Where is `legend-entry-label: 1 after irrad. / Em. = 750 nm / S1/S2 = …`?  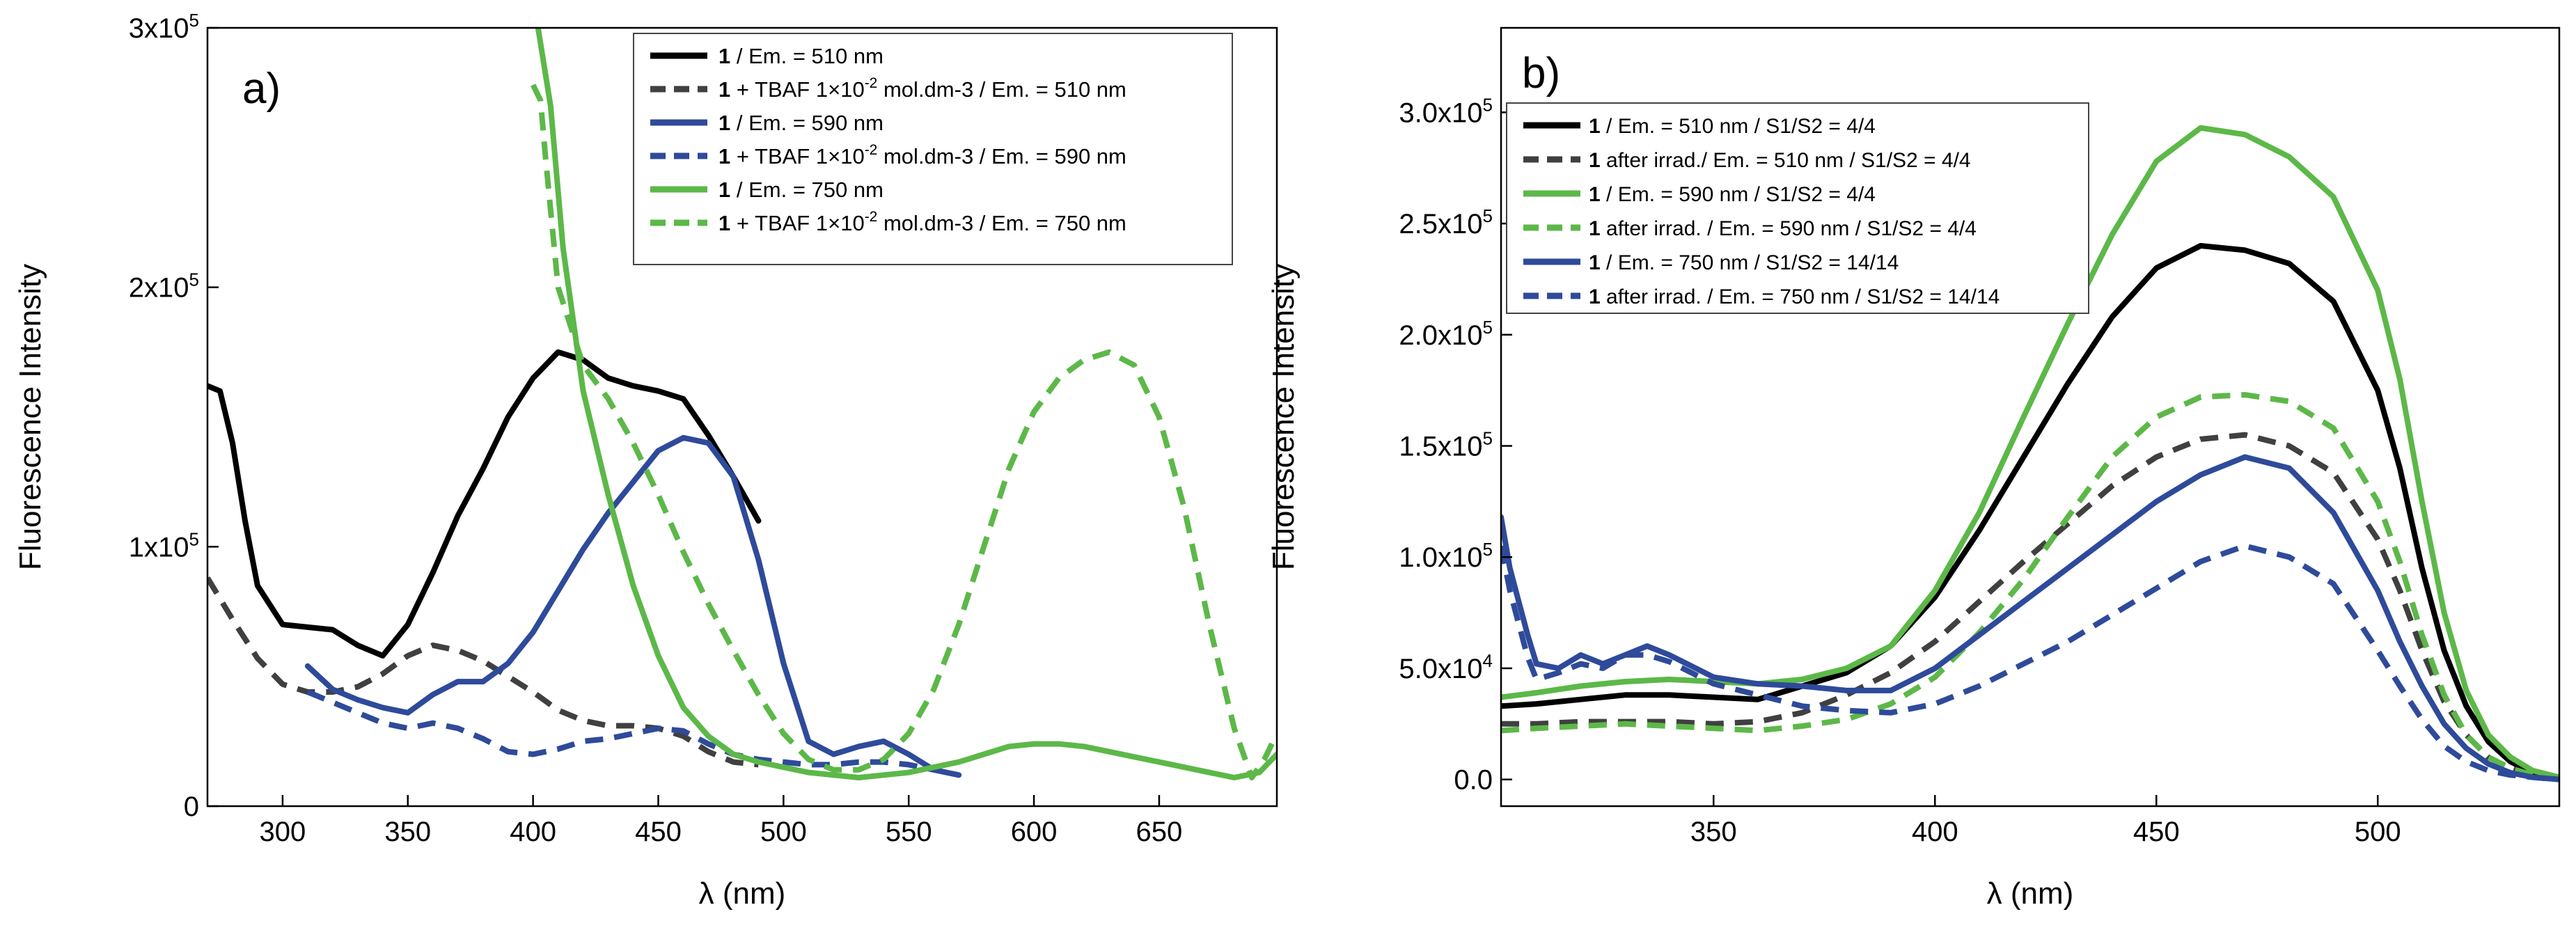 legend-entry-label: 1 after irrad. / Em. = 750 nm / S1/S2 = … is located at coordinates (1794, 296).